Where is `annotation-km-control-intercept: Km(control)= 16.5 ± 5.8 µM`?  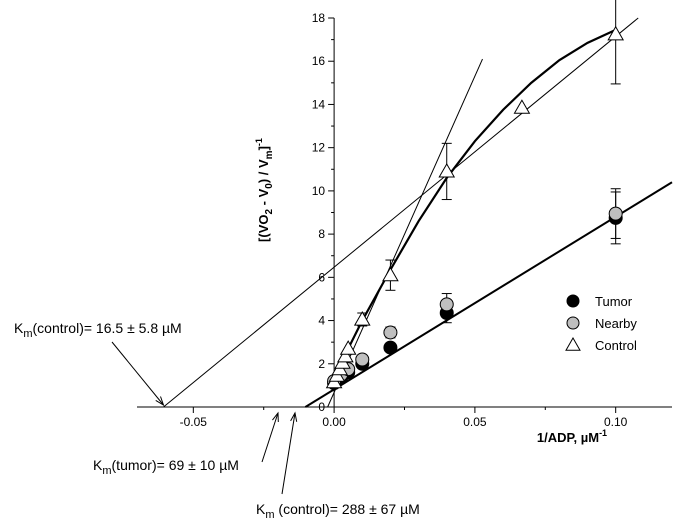
annotation-km-control-intercept: Km(control)= 16.5 ± 5.8 µM is located at coordinates (98, 330).